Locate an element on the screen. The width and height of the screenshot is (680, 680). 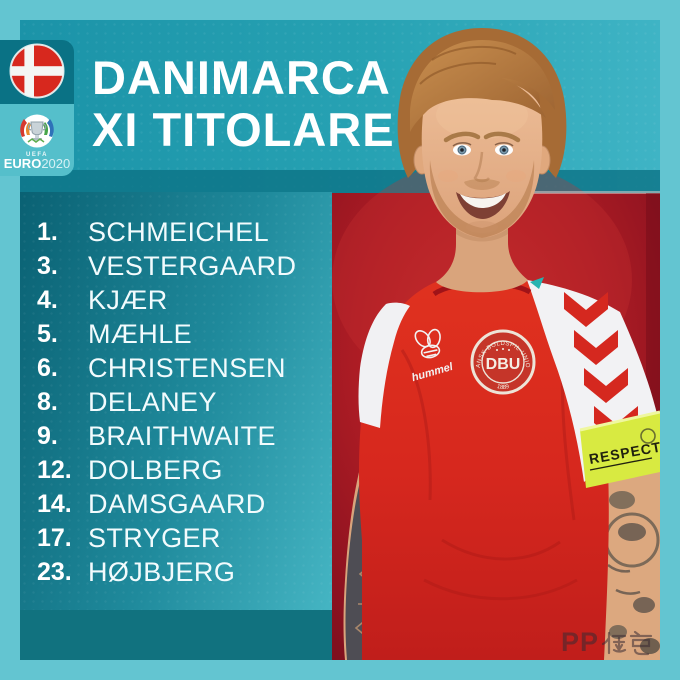
page-title: DANIMARCA XI TITOLARE is located at coordinates (243, 104).